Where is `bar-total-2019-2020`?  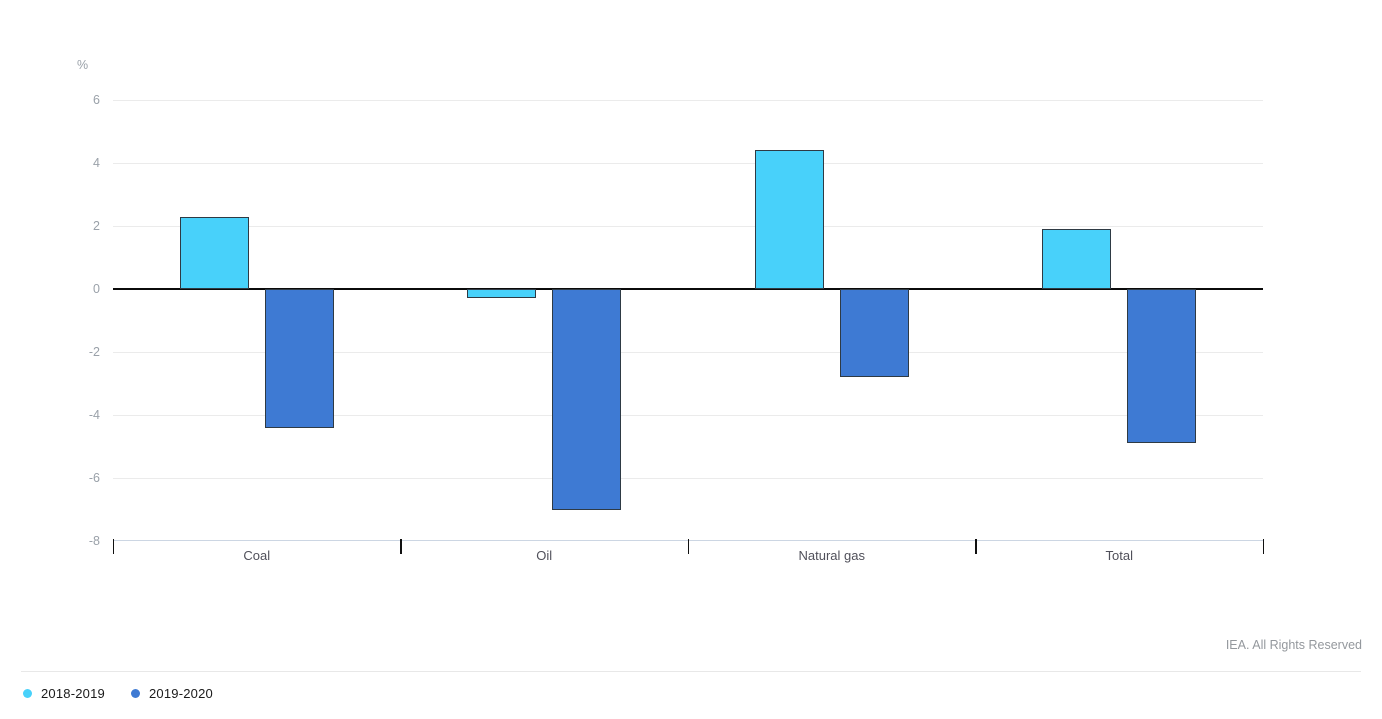
bar-total-2019-2020 is located at coordinates (1162, 366).